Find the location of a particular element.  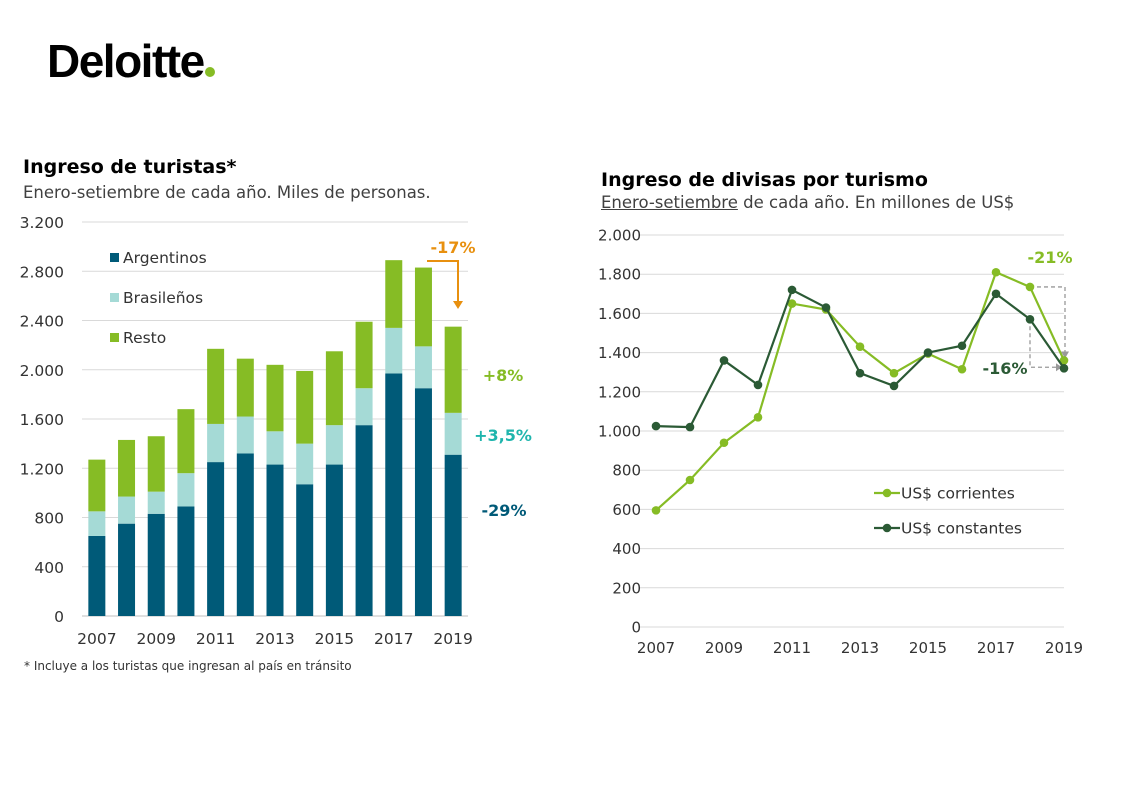

y-tick-label: 1.200 is located at coordinates (42, 469).